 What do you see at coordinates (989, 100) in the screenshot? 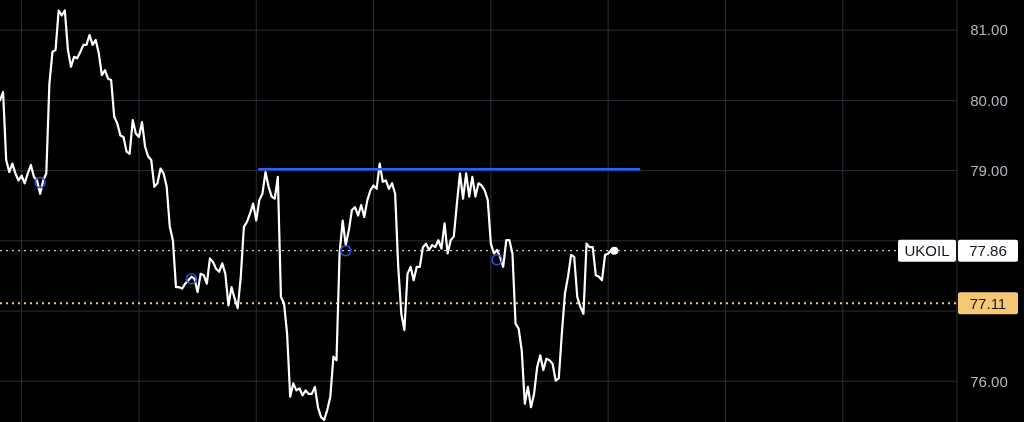
I see `y-tick-label: 80.00` at bounding box center [989, 100].